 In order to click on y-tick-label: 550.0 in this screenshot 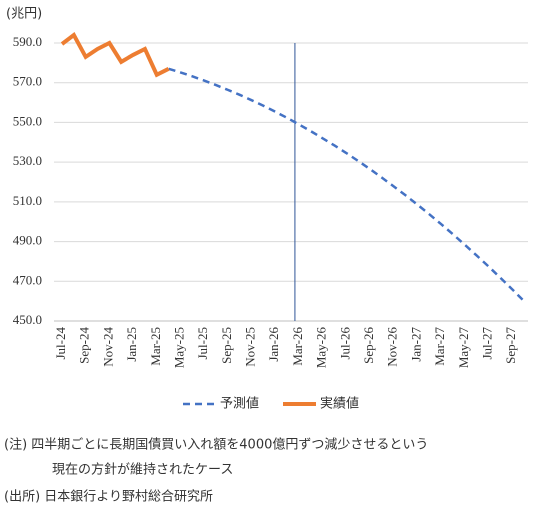, I will do `click(27, 120)`.